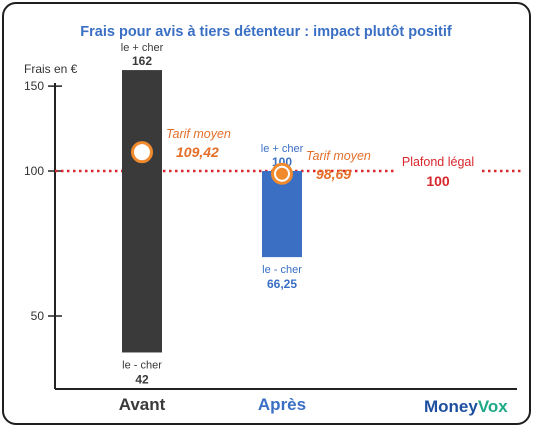 This screenshot has width=533, height=427. Describe the element at coordinates (438, 162) in the screenshot. I see `reference-line-label: Plafond légal` at that location.